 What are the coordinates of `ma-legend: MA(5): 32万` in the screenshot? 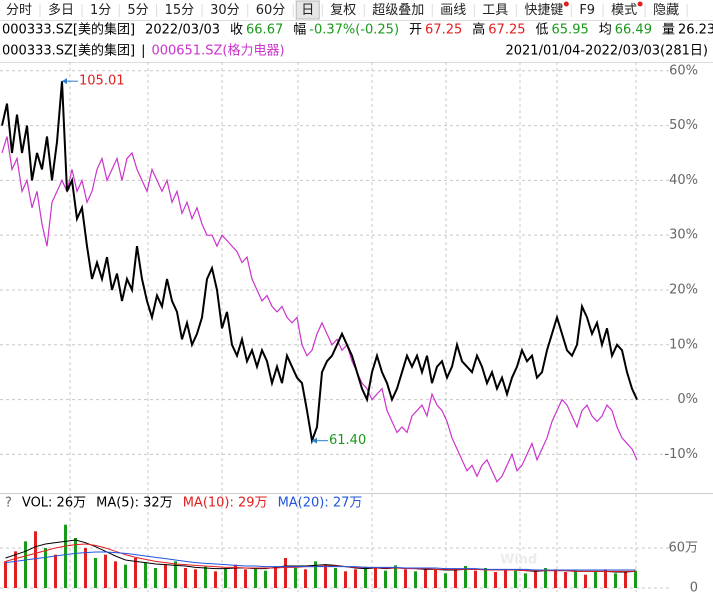 It's located at (134, 503).